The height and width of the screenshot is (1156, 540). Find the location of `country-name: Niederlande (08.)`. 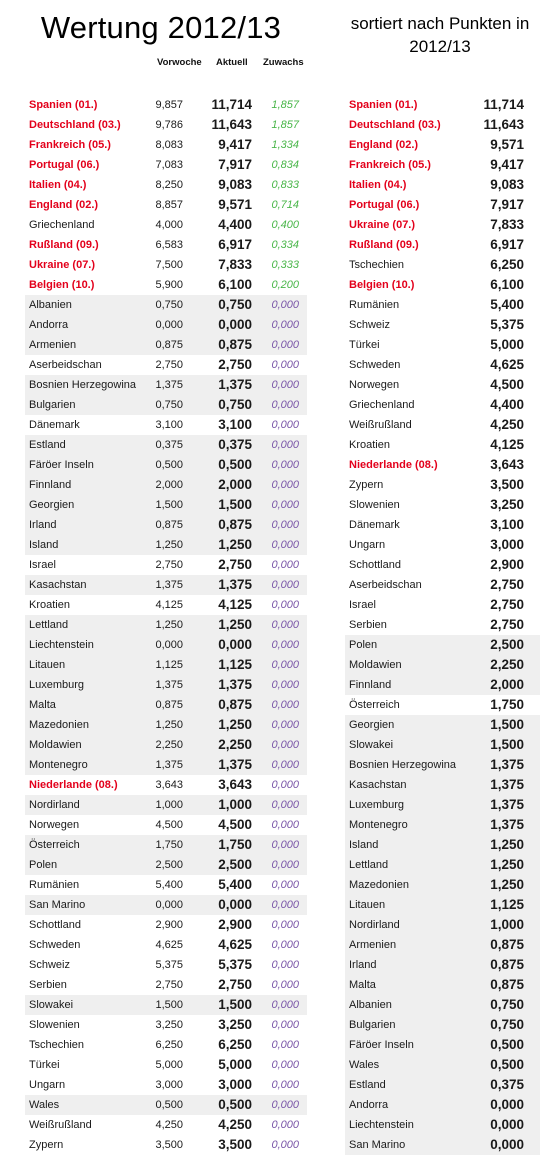

country-name: Niederlande (08.) is located at coordinates (73, 785).